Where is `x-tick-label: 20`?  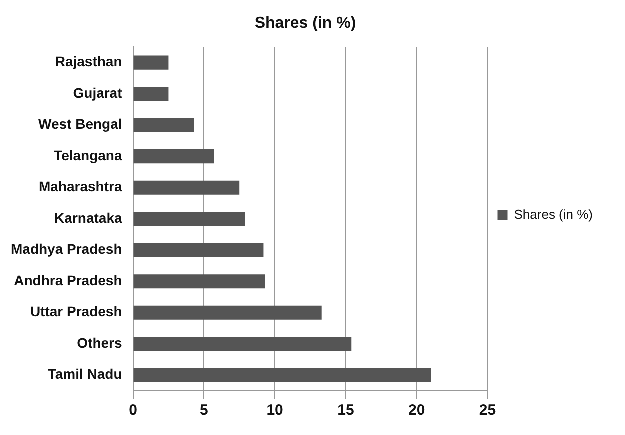 x-tick-label: 20 is located at coordinates (417, 411).